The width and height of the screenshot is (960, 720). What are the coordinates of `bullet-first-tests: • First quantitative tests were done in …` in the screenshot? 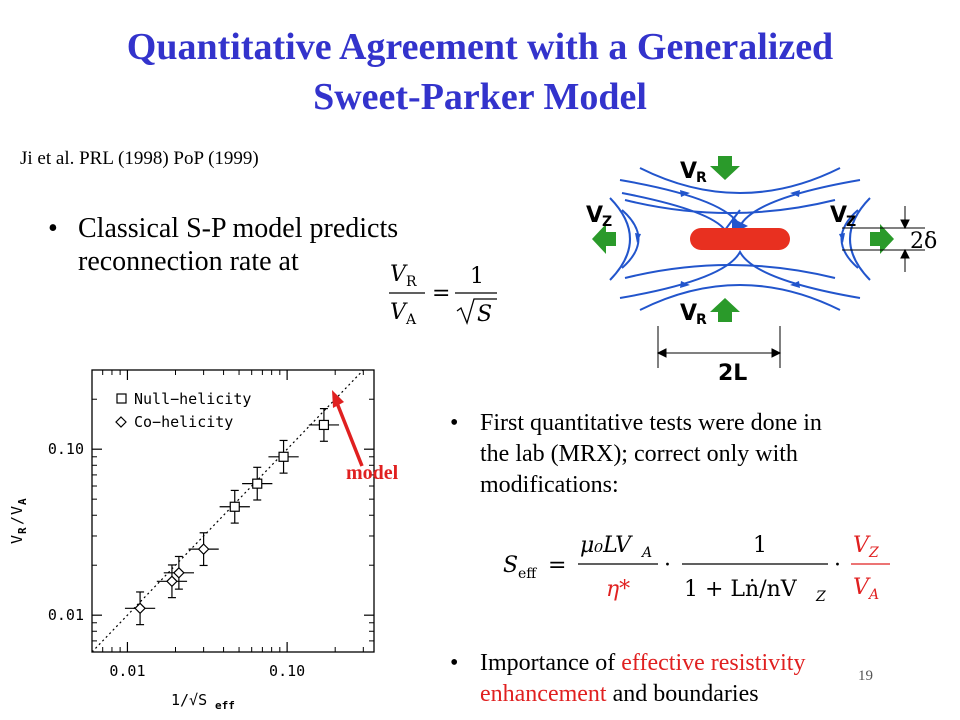 It's located at (695, 454).